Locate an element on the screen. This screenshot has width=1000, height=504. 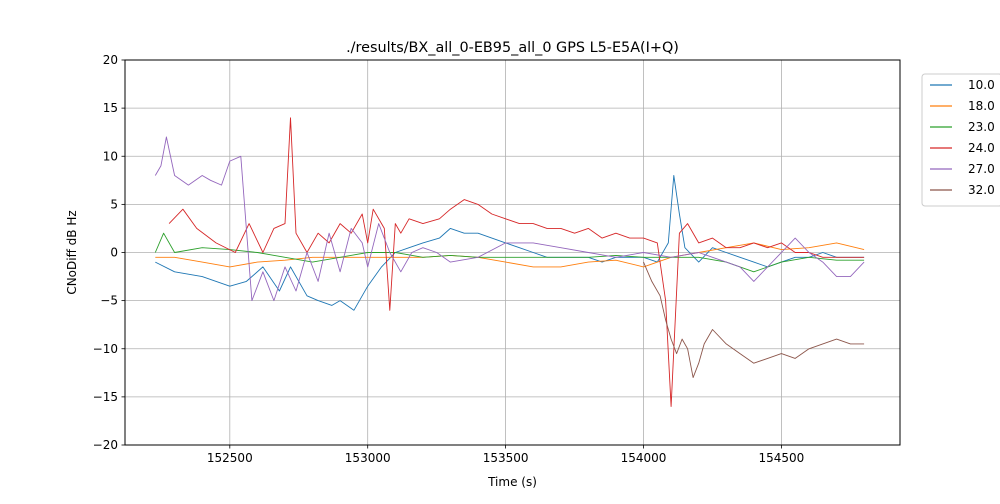
y-tick-label: −5 is located at coordinates (109, 301).